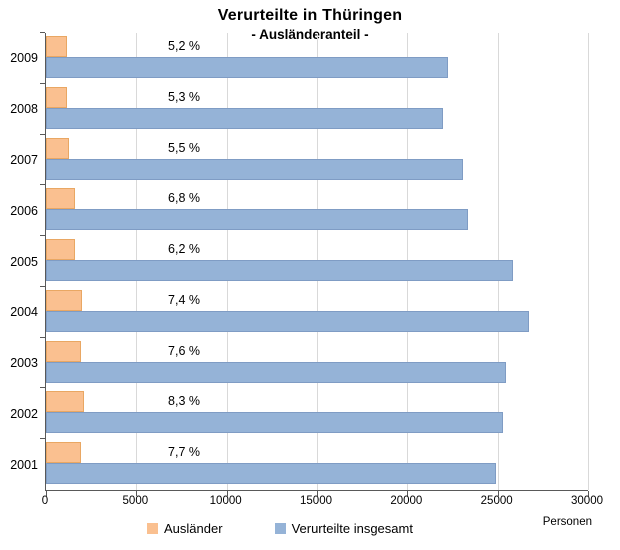  Describe the element at coordinates (60, 250) in the screenshot. I see `bar-auslaender-2005` at that location.